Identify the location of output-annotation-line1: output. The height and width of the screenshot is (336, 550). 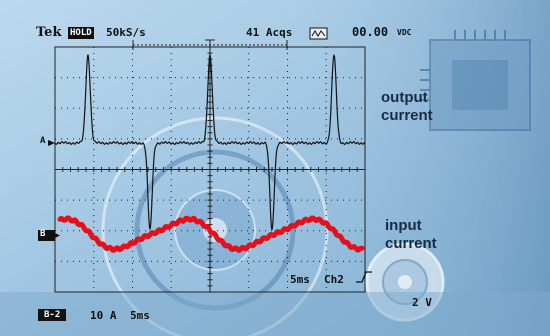
(404, 97).